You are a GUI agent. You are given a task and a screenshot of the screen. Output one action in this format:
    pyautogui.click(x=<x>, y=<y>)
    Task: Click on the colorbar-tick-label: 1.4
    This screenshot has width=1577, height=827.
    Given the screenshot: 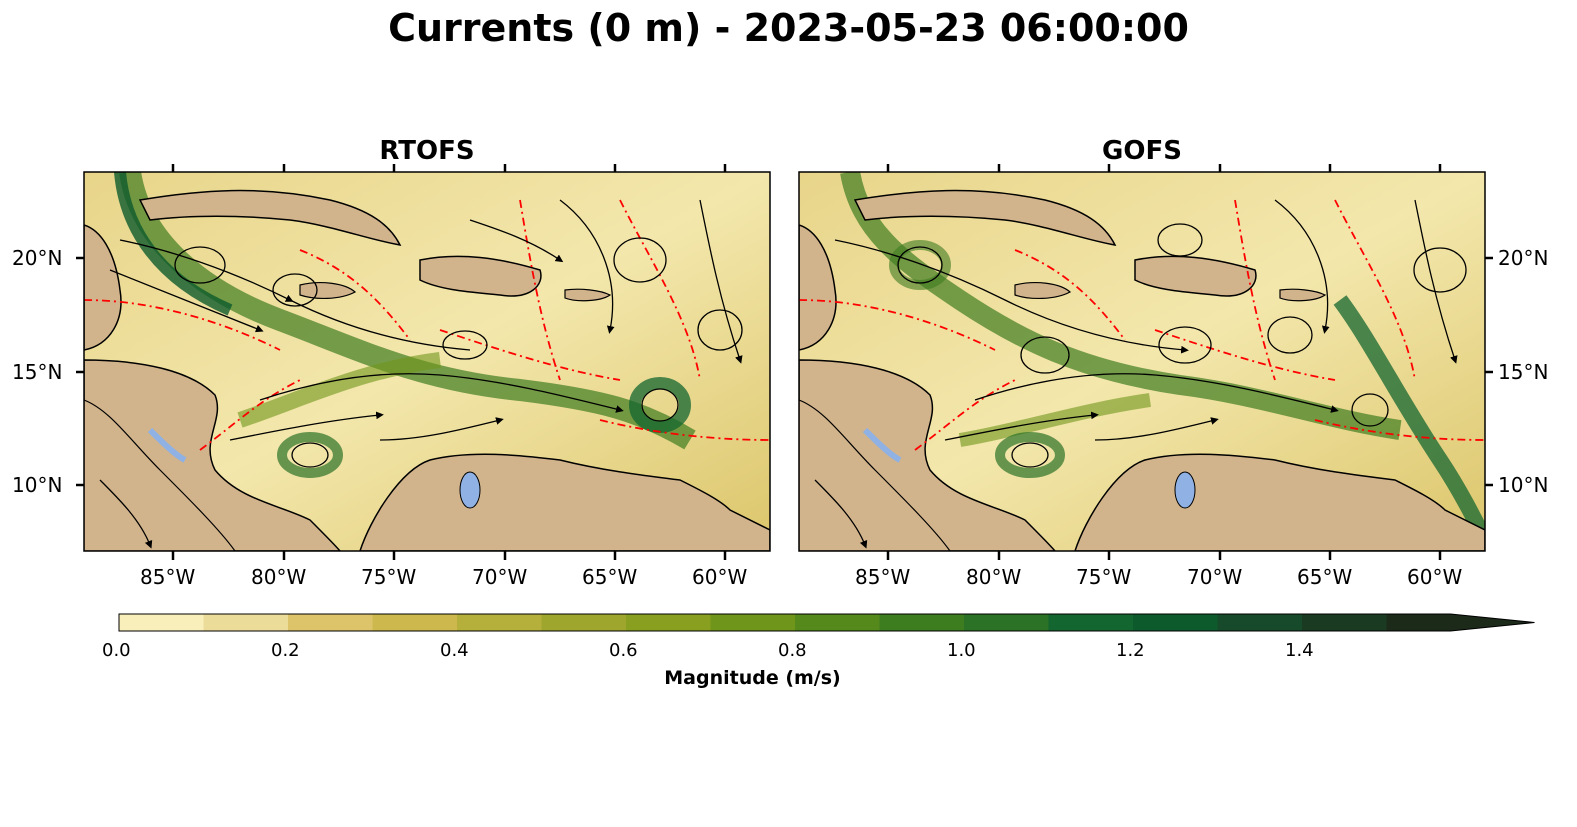 What is the action you would take?
    pyautogui.click(x=1299, y=650)
    